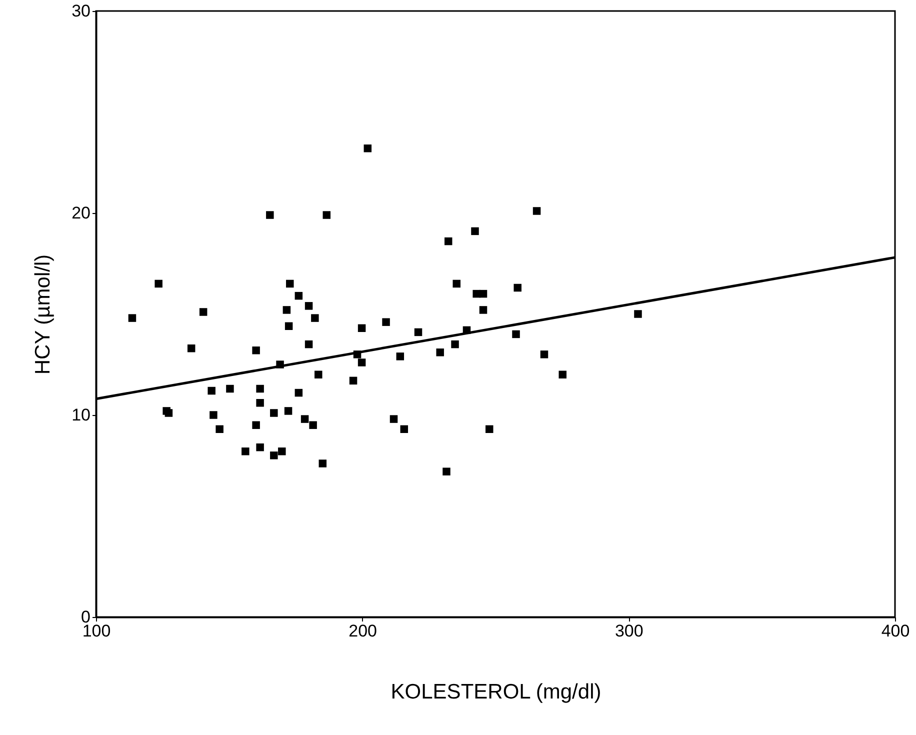 The width and height of the screenshot is (916, 735). Describe the element at coordinates (96, 631) in the screenshot. I see `x-tick-label: 100` at that location.